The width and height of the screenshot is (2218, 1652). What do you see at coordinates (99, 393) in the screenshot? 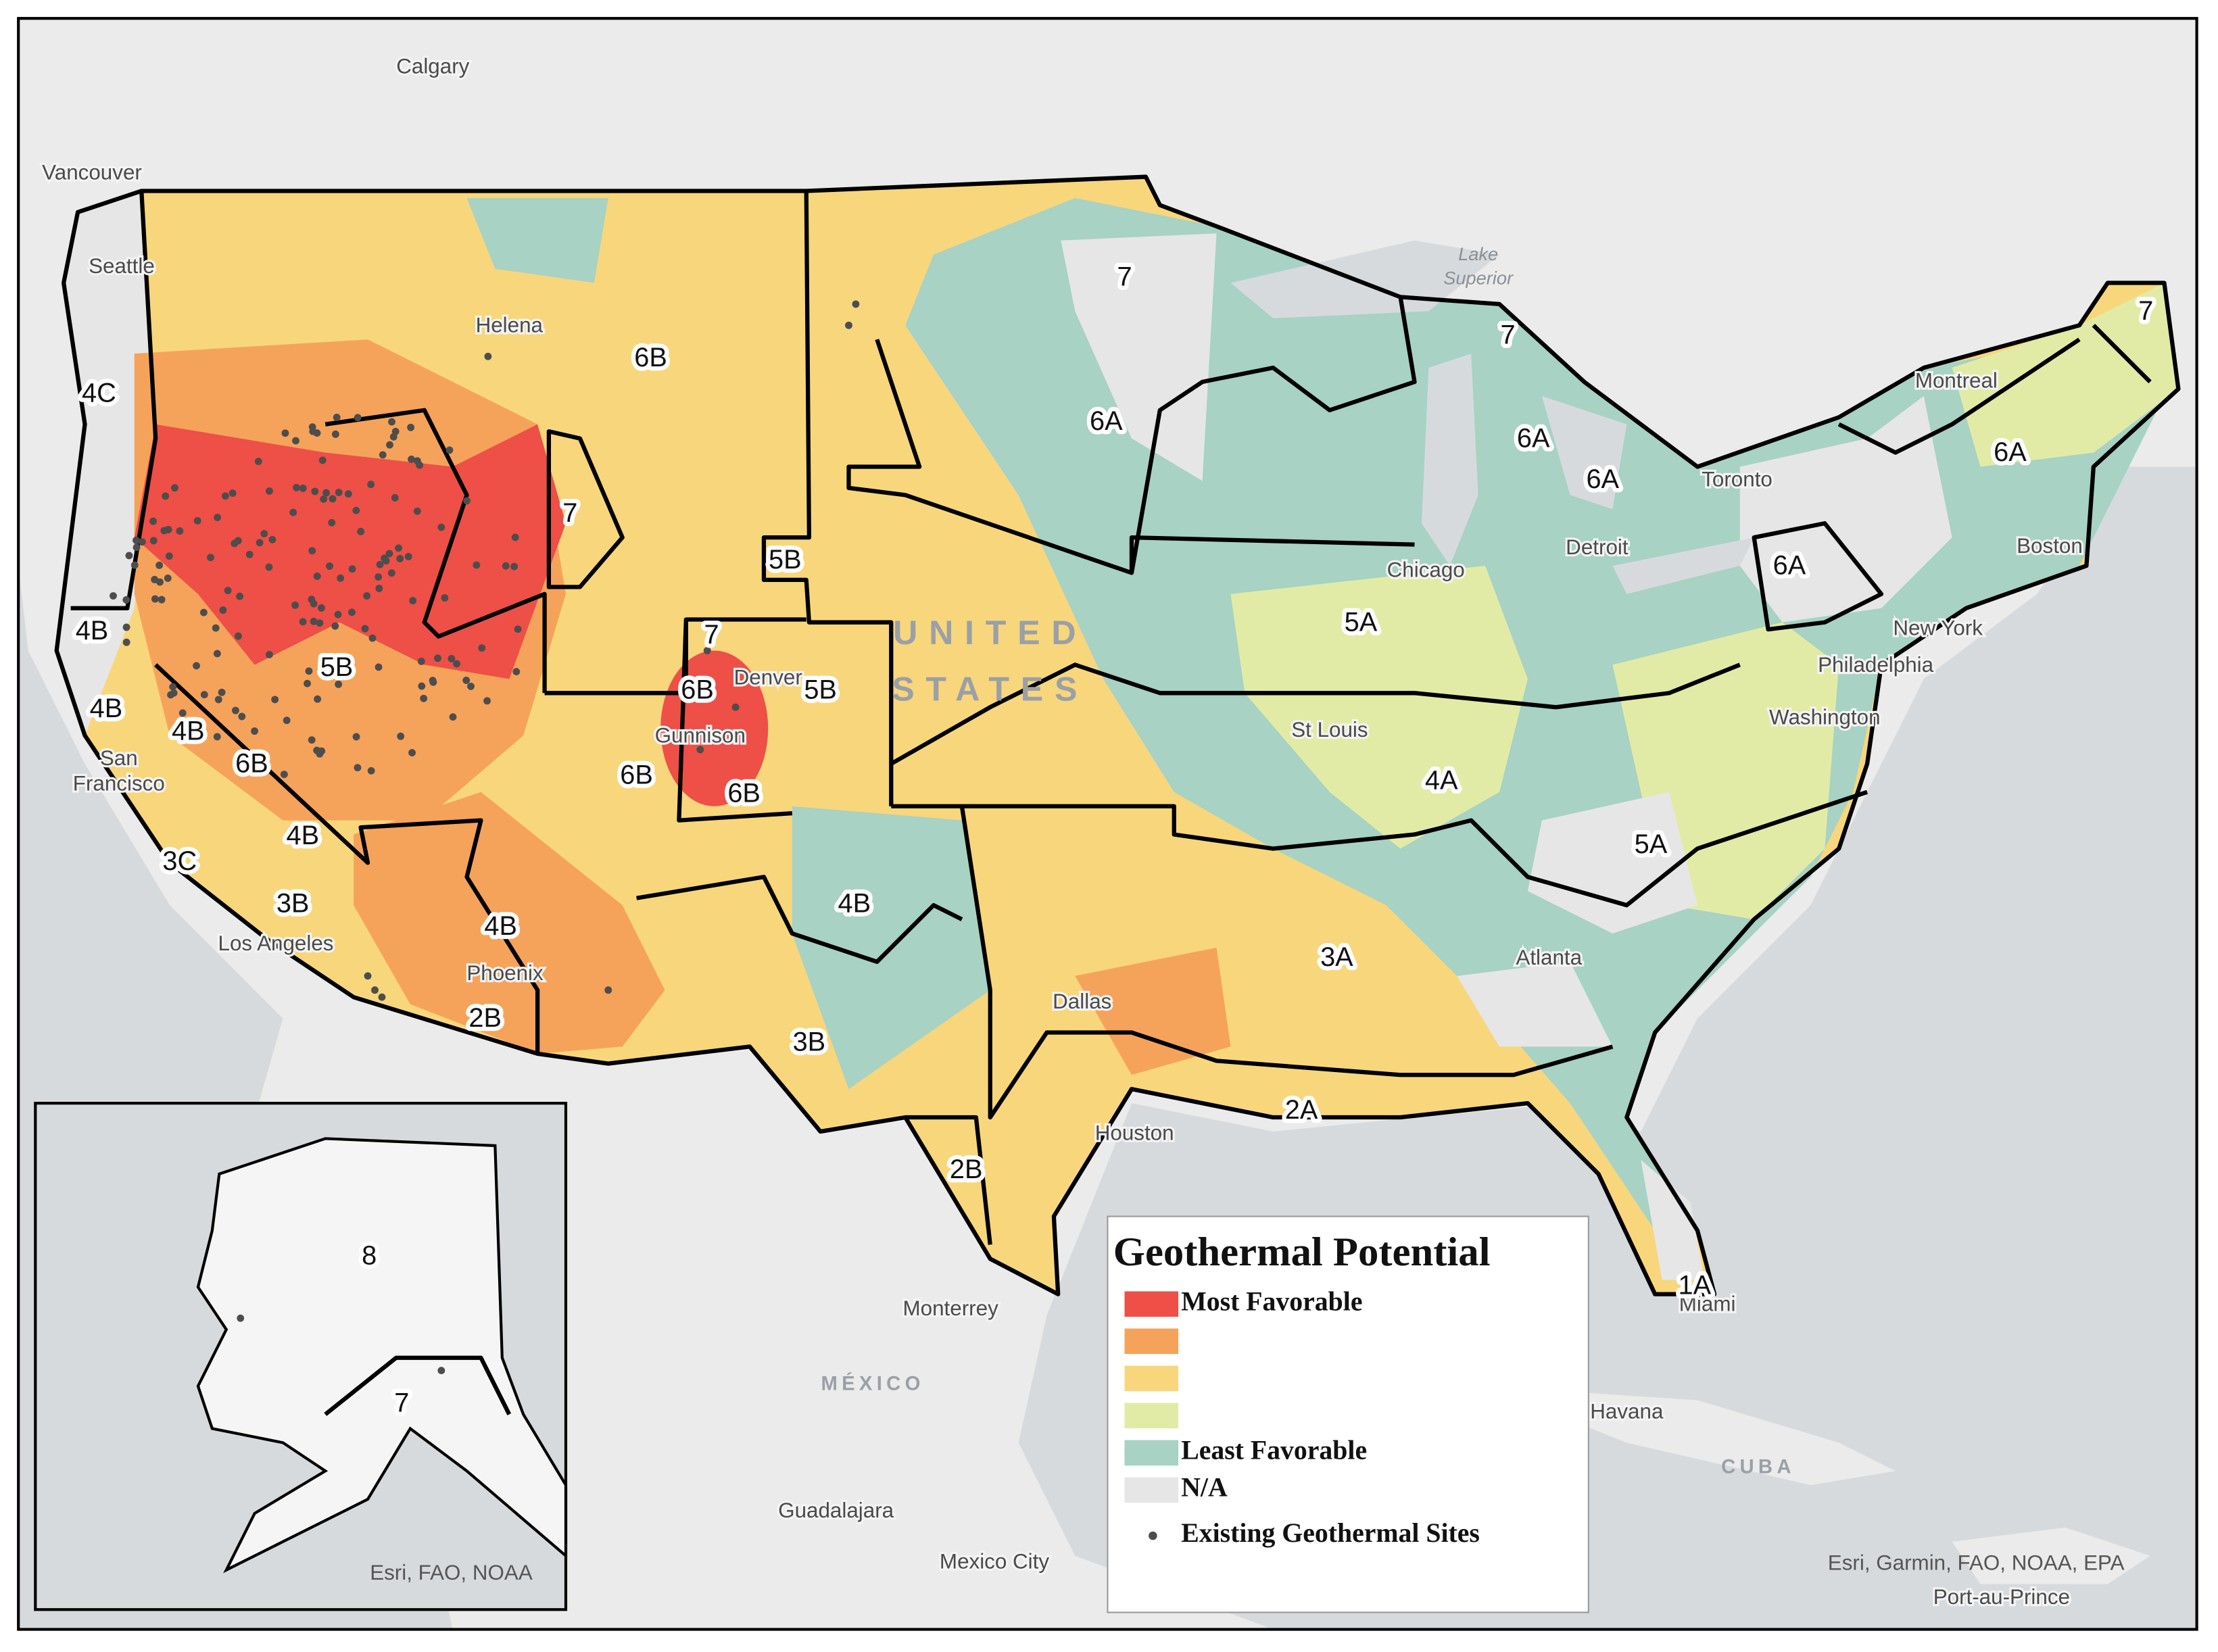
I see `zone-label: 4C` at bounding box center [99, 393].